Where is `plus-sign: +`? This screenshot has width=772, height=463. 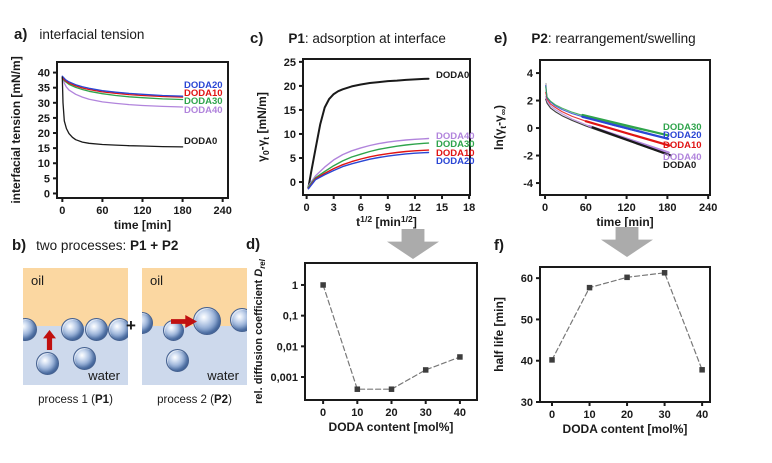
plus-sign: + is located at coordinates (131, 325).